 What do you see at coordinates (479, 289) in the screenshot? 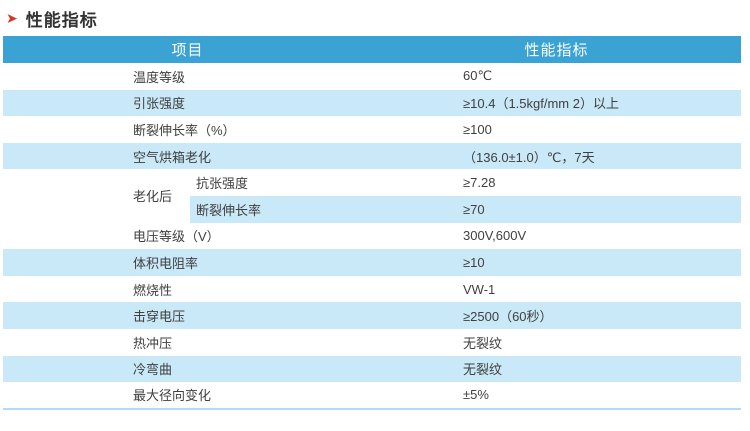
I see `row-value: VW-1` at bounding box center [479, 289].